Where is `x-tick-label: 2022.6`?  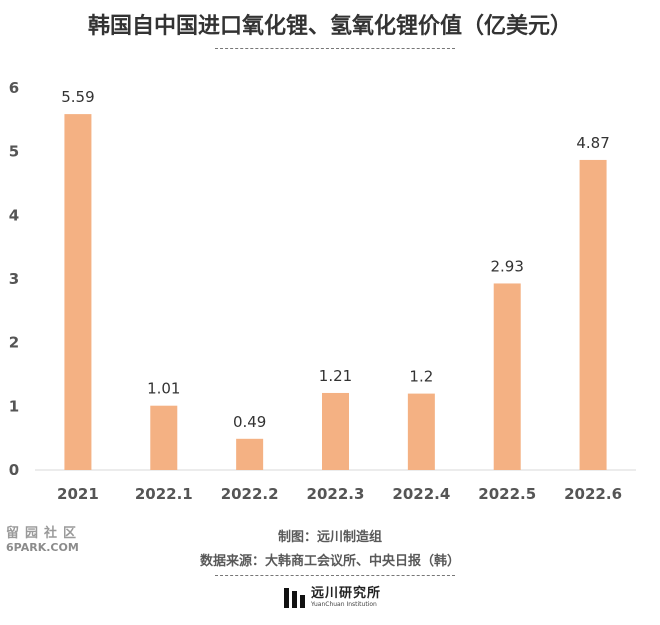 x-tick-label: 2022.6 is located at coordinates (593, 494).